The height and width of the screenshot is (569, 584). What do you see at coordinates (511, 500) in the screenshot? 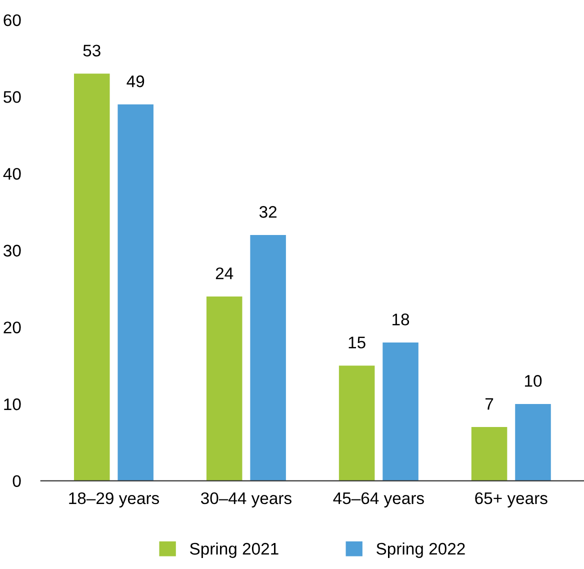
I see `x-tick-label: 65+ years` at bounding box center [511, 500].